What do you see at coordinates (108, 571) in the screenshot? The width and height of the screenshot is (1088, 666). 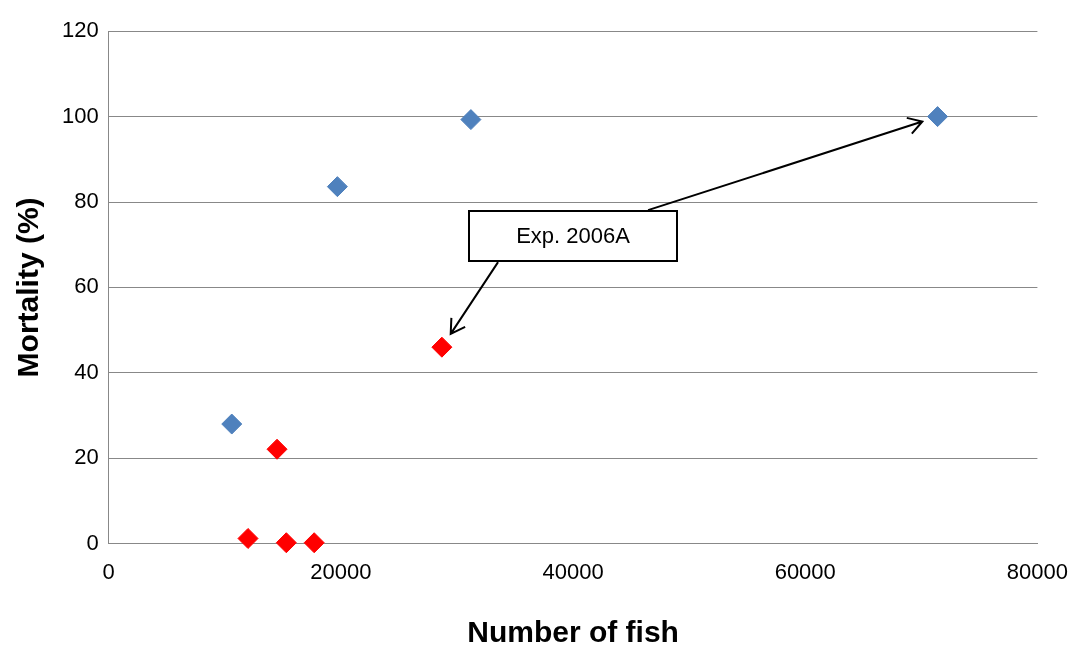 I see `x-tick-label: 0` at bounding box center [108, 571].